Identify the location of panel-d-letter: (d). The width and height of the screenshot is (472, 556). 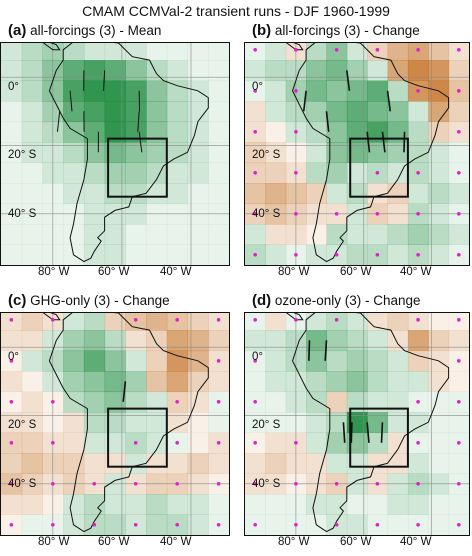
(261, 300).